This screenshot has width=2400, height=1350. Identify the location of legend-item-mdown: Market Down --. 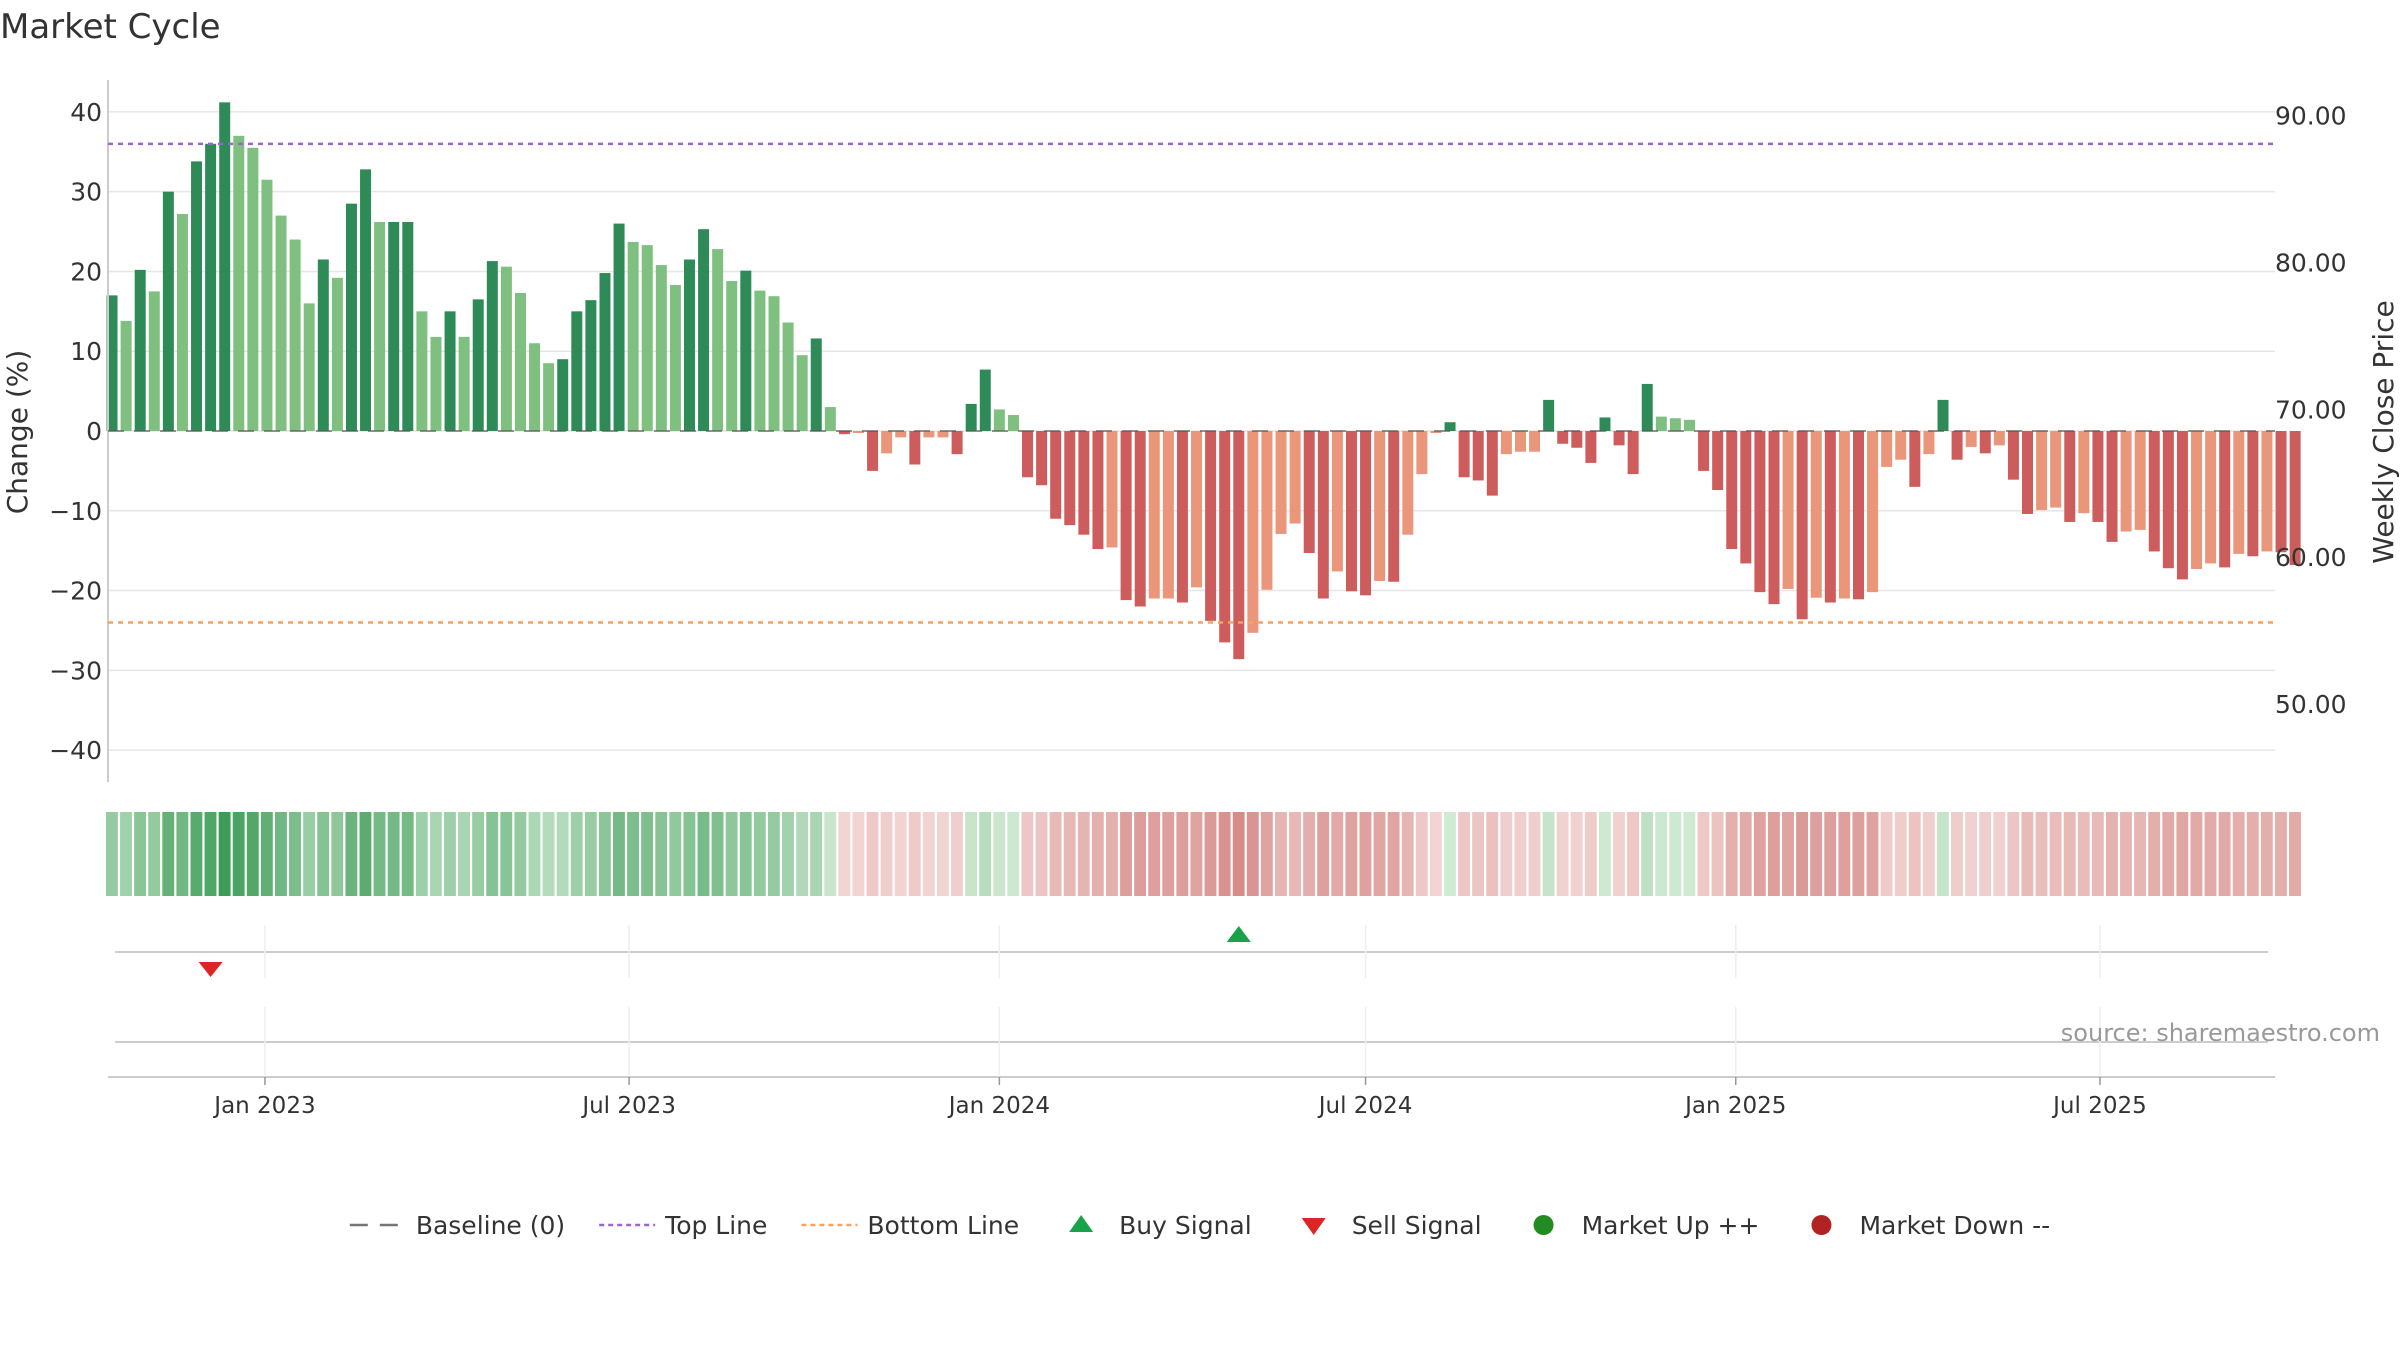
(1930, 1225).